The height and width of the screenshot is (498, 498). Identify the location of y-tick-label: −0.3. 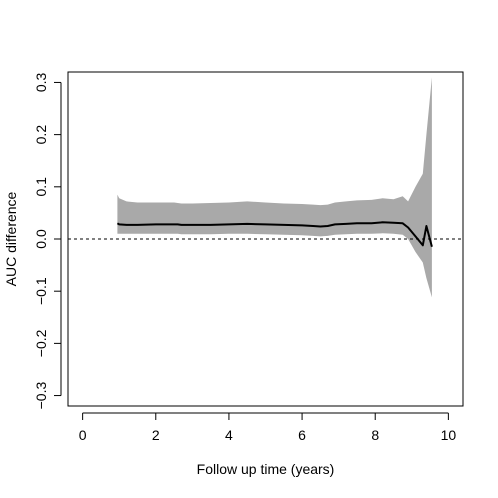
(41, 396).